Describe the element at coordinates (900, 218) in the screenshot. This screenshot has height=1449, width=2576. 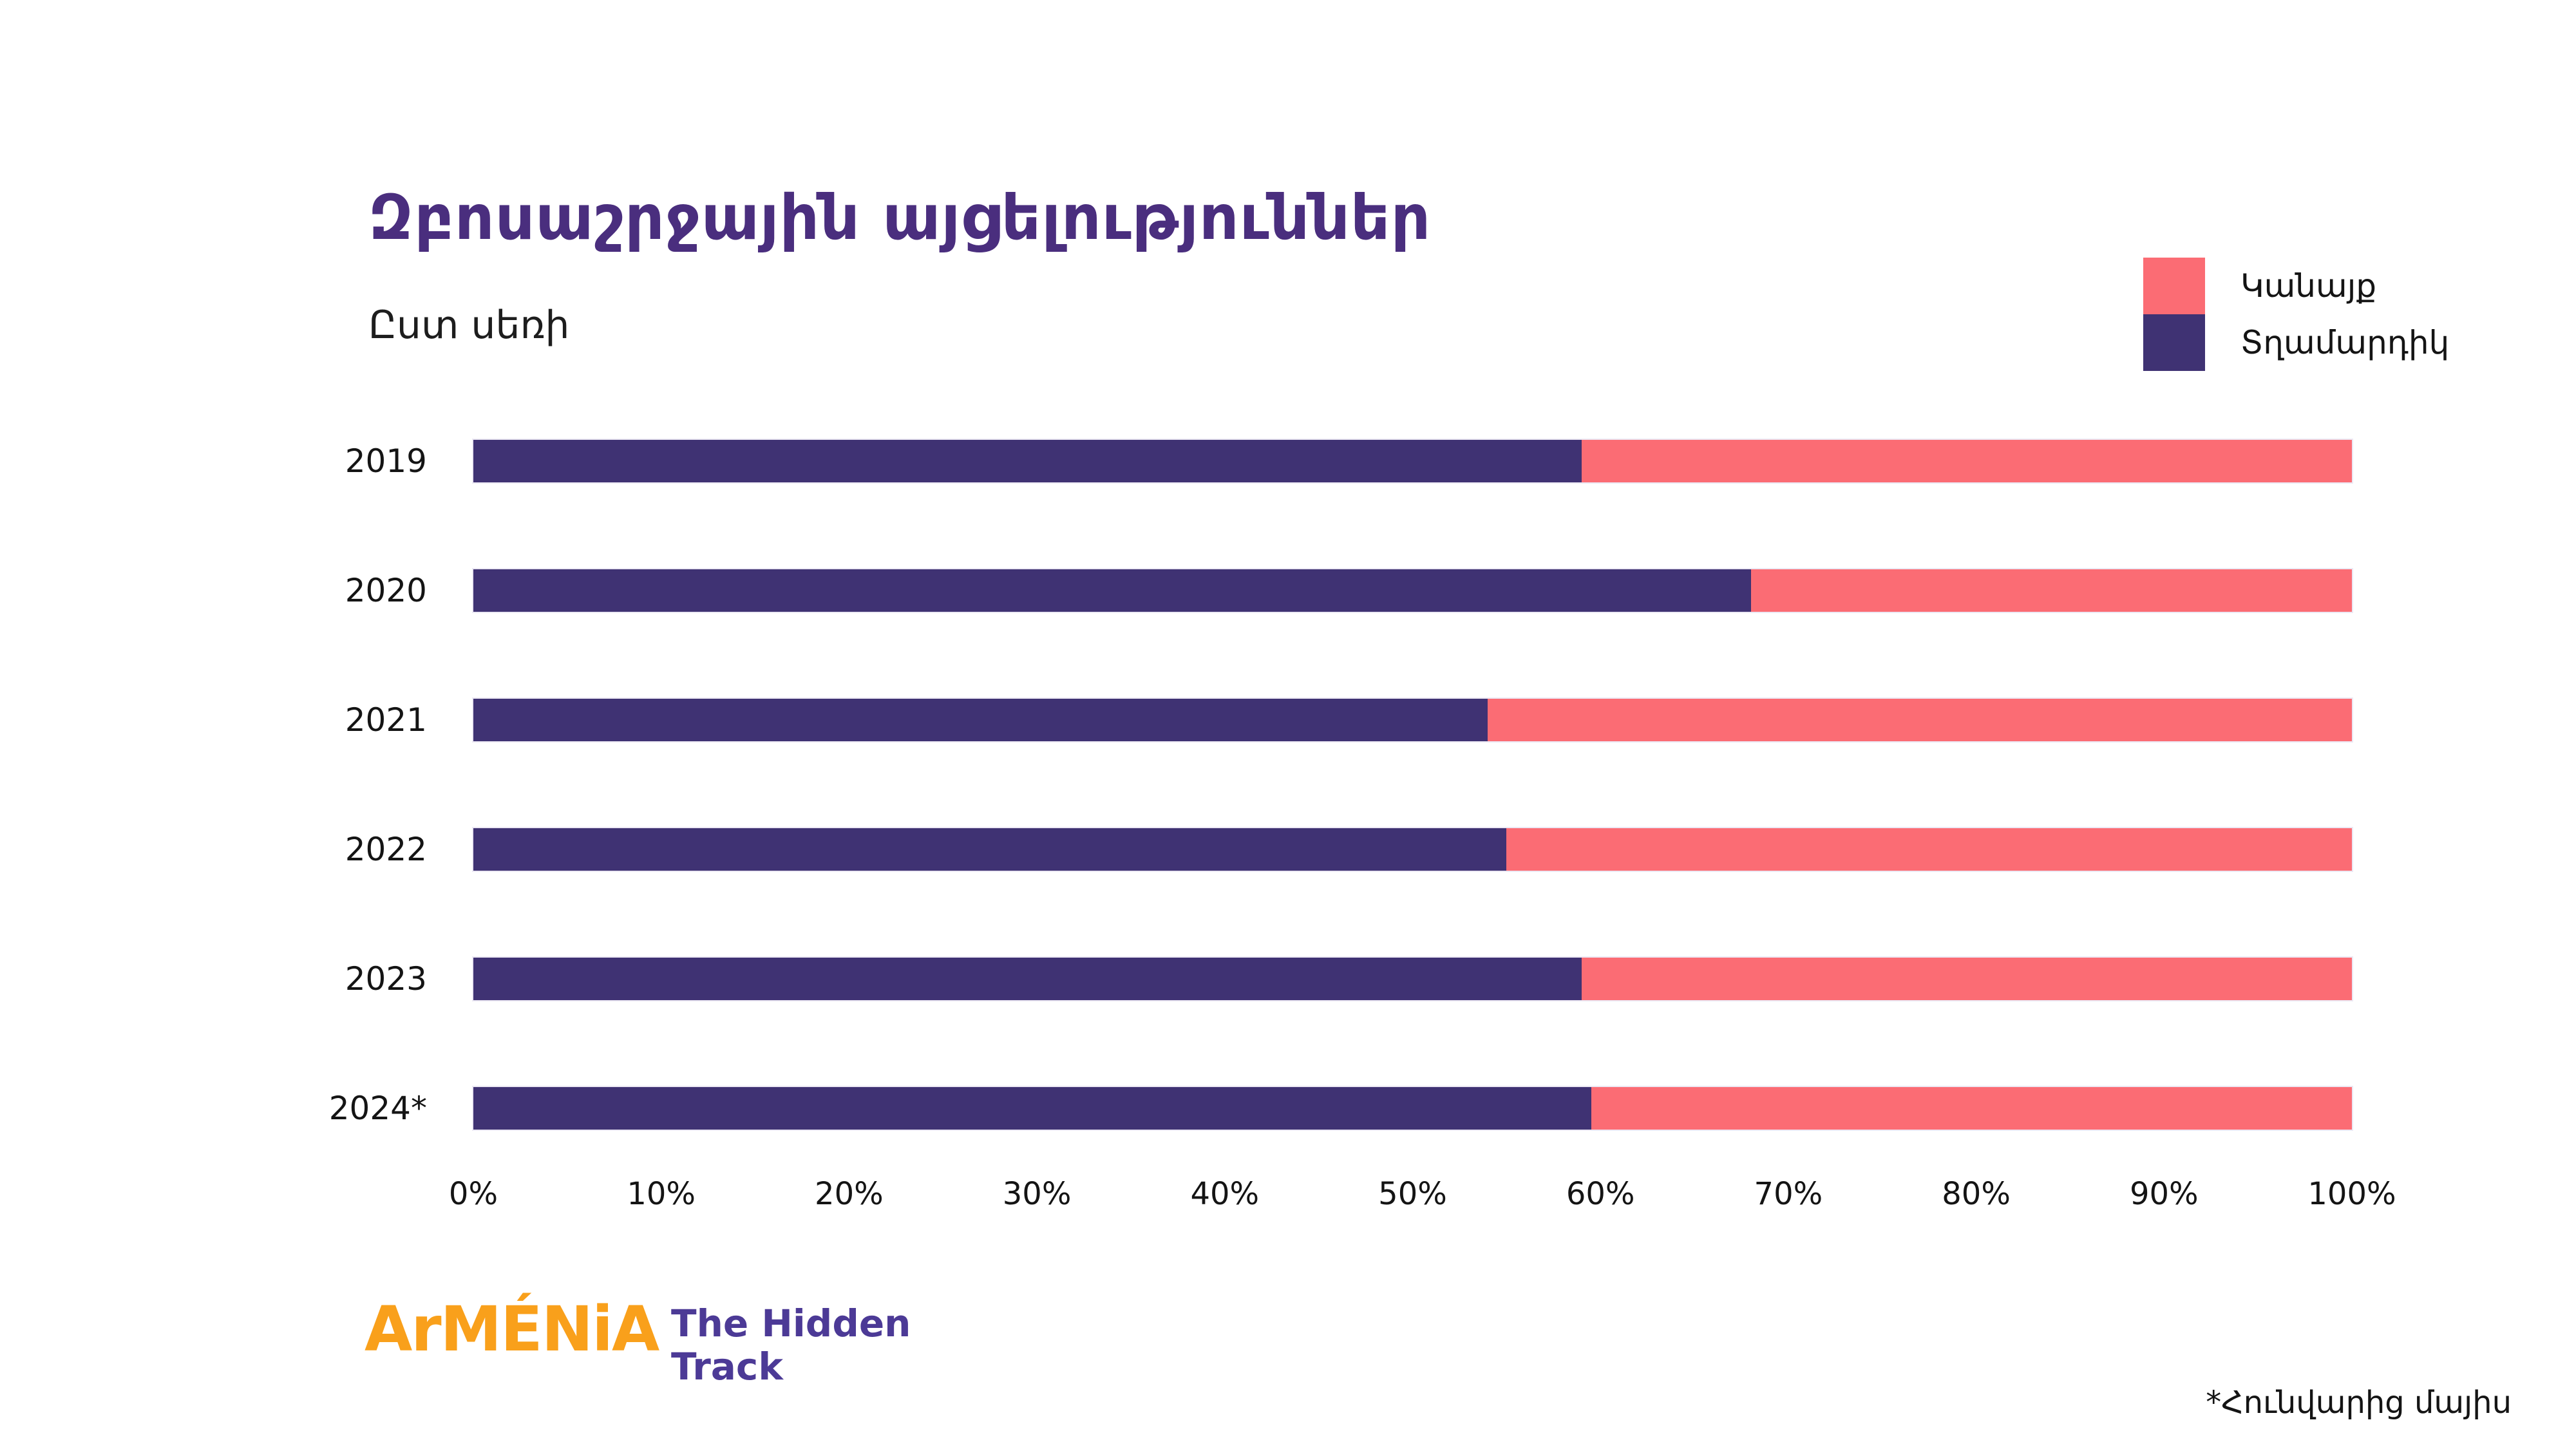
I see `chart-title: Զբոսաշրջային այցելություններ` at that location.